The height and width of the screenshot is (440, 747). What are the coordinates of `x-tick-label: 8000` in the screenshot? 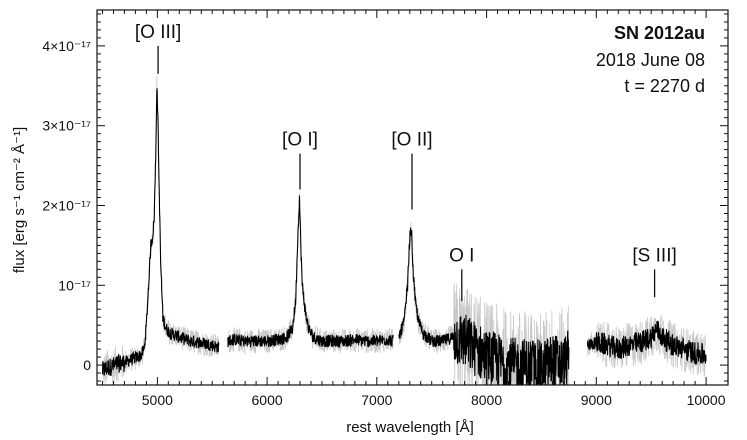 It's located at (486, 400).